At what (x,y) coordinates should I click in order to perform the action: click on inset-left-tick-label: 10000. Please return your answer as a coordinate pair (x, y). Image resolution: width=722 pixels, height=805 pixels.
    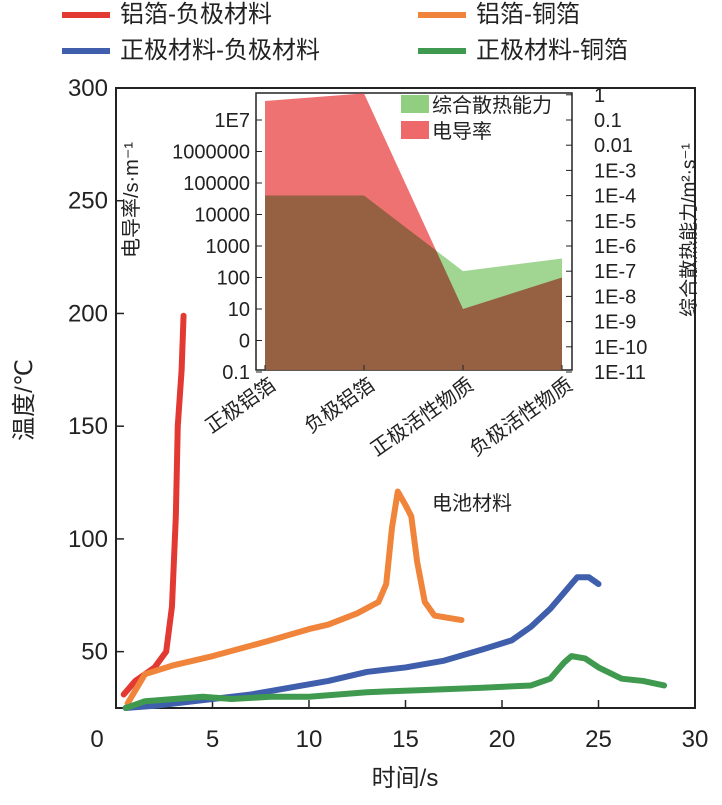
    Looking at the image, I should click on (222, 216).